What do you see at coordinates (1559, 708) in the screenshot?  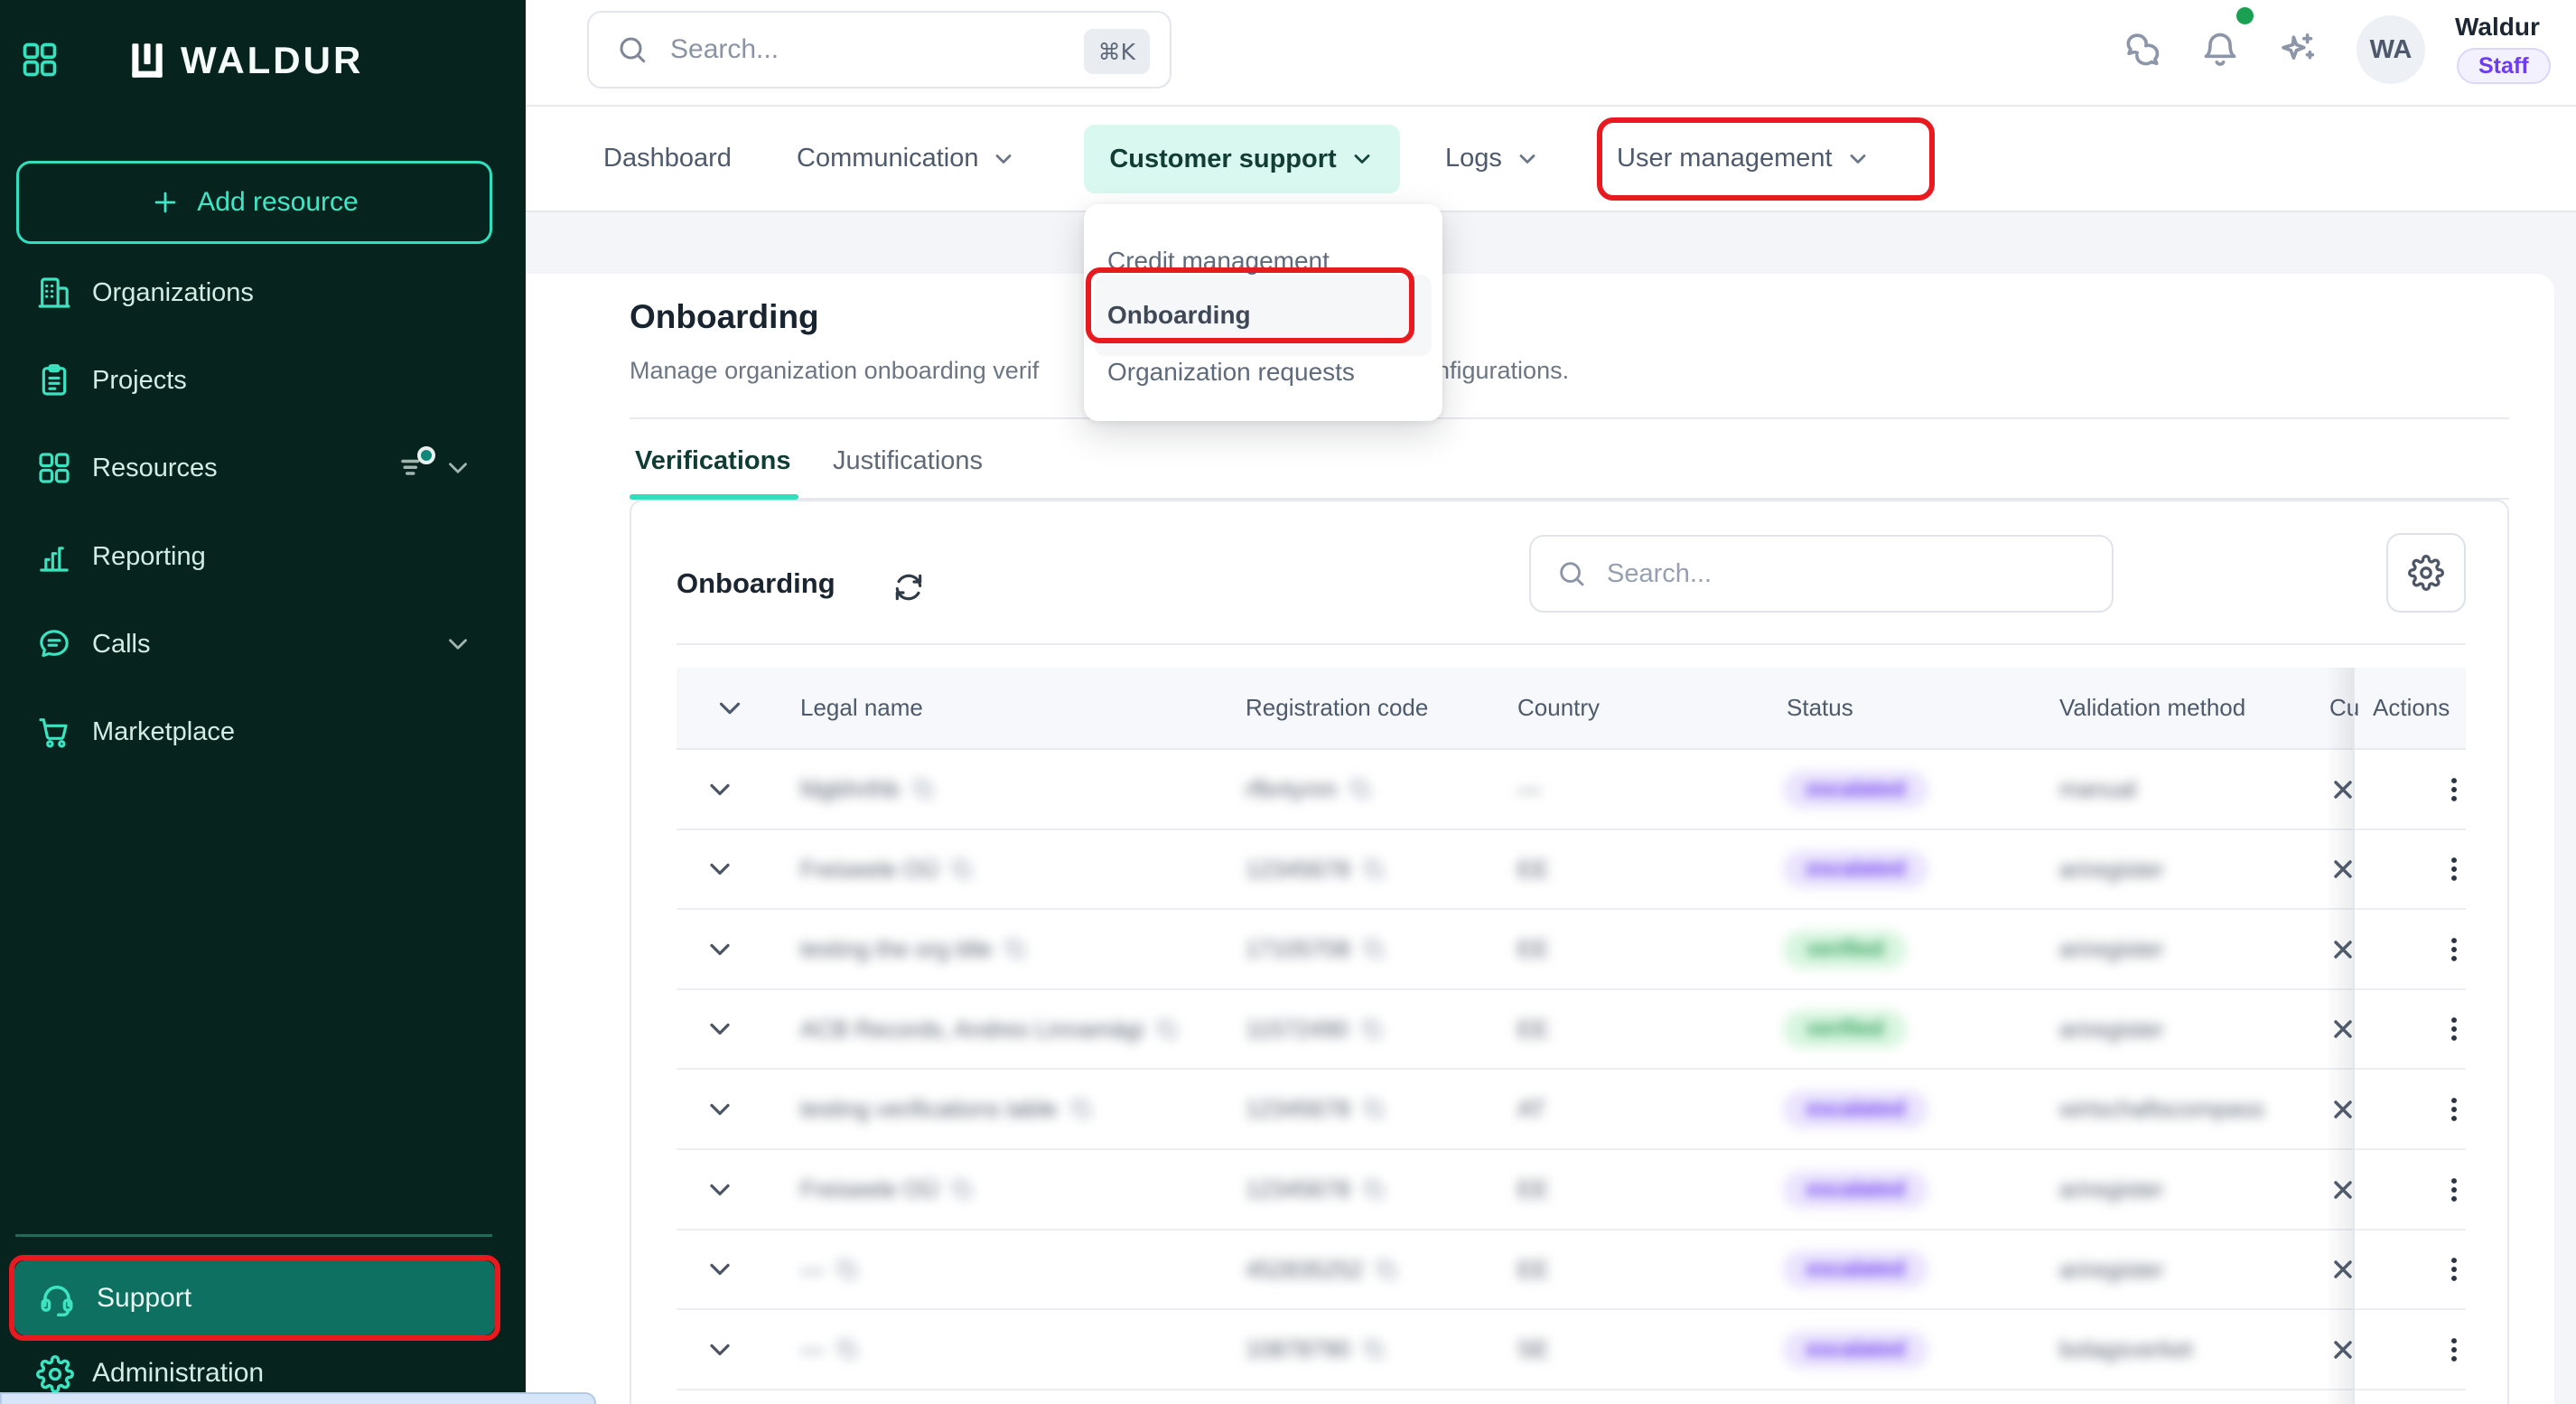 I see `column-header-country: Country` at bounding box center [1559, 708].